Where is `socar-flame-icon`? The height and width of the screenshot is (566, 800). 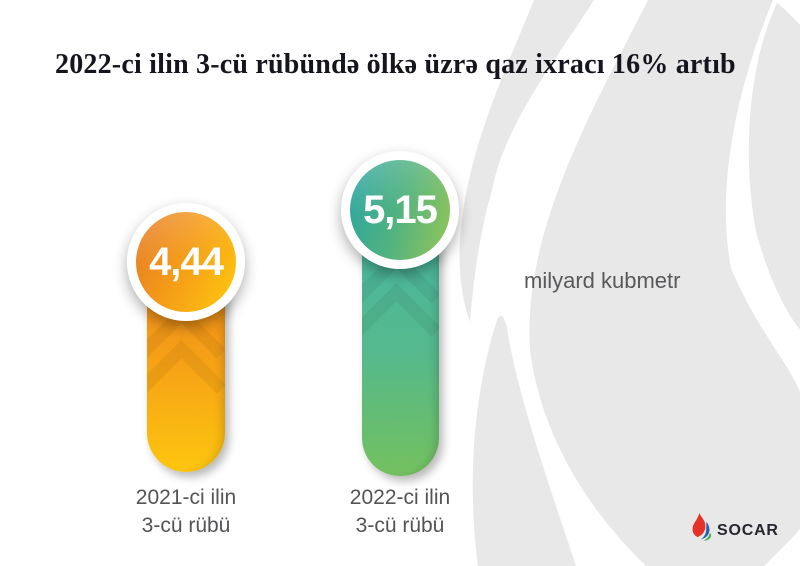 socar-flame-icon is located at coordinates (702, 527).